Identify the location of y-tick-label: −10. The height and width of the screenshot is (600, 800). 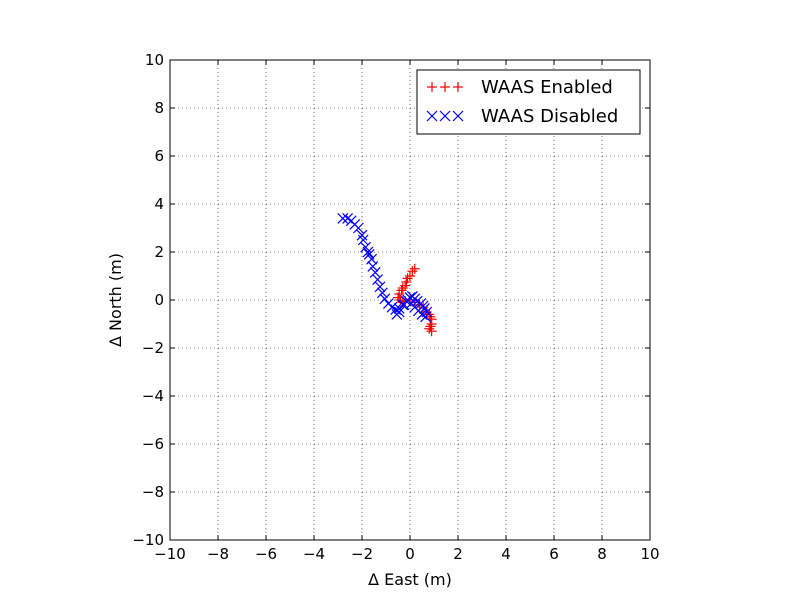
(148, 540).